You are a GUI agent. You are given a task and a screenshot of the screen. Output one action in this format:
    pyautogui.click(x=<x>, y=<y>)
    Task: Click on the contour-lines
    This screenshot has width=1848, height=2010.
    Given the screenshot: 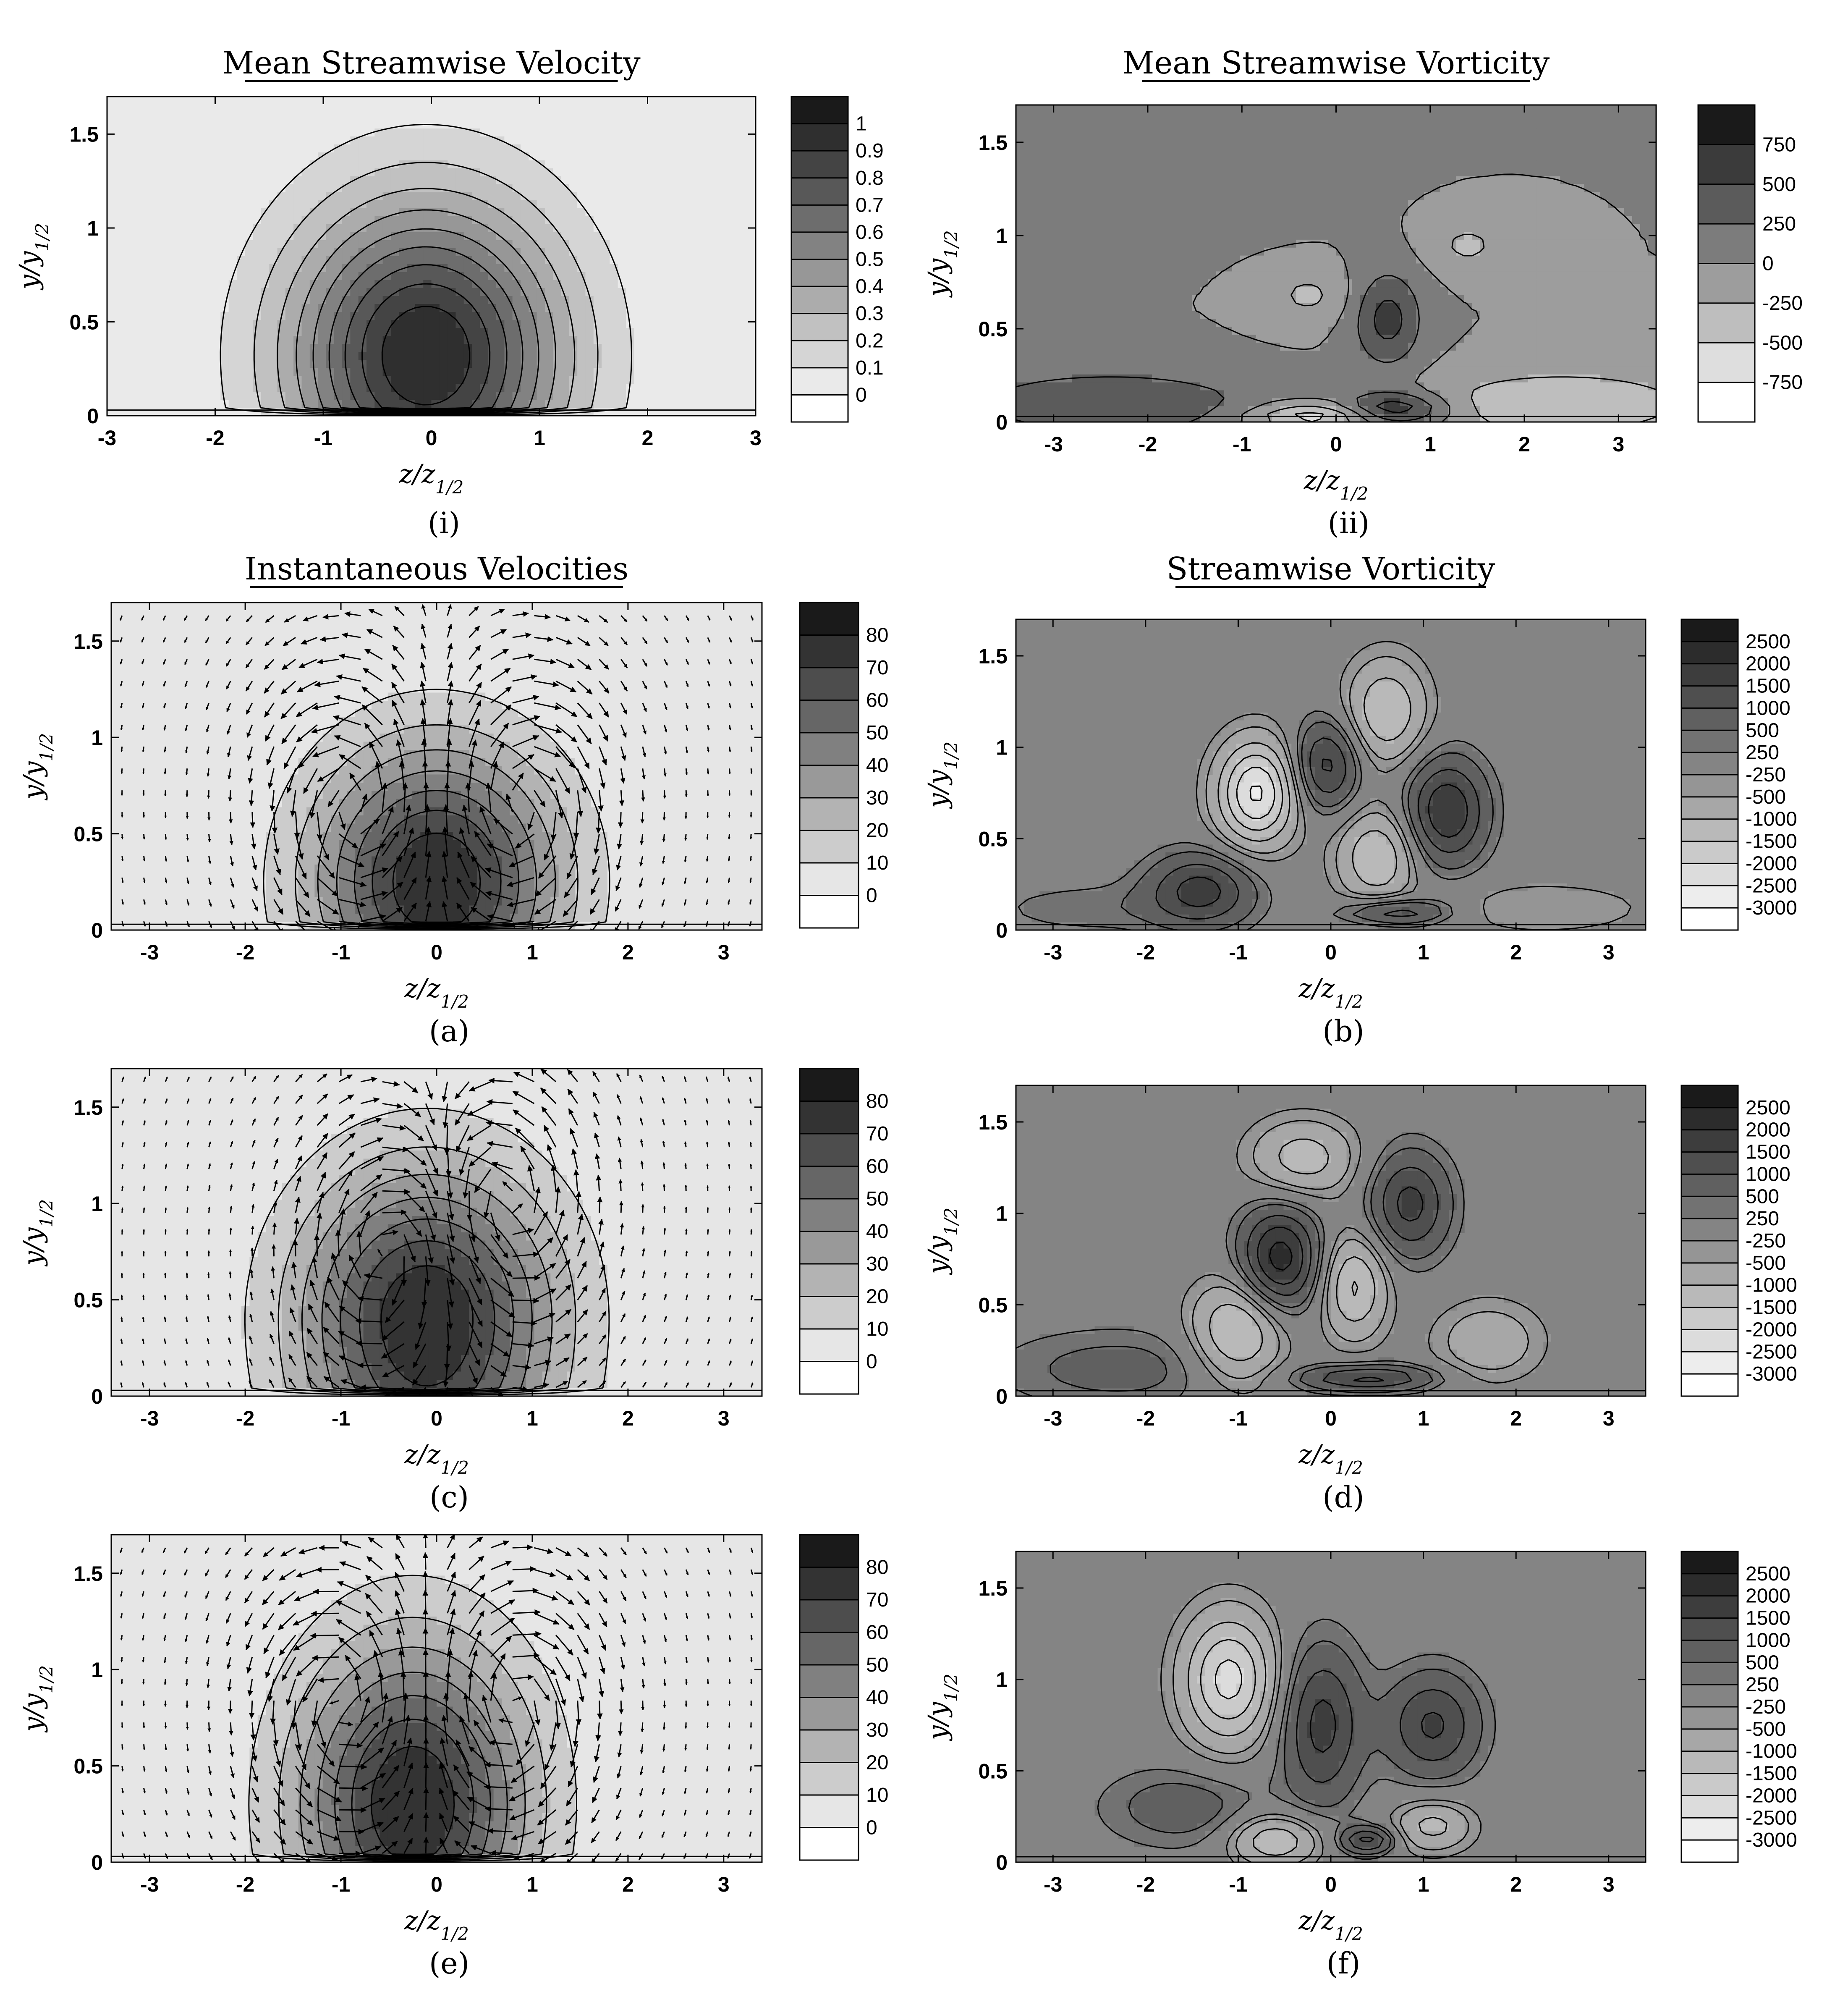 What is the action you would take?
    pyautogui.click(x=1282, y=1252)
    